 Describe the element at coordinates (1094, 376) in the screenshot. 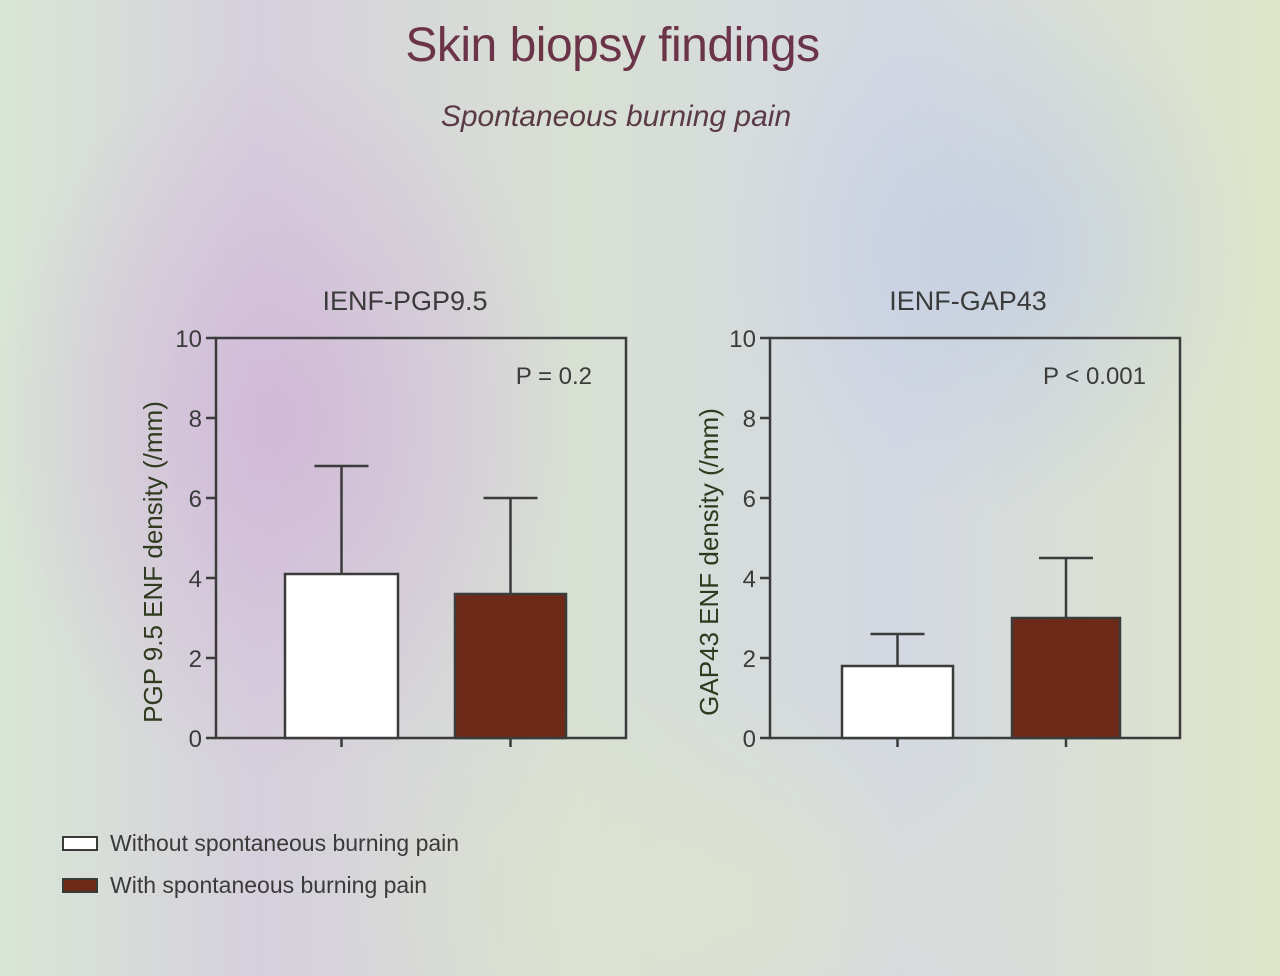

I see `p-value-annotation: P < 0.001` at that location.